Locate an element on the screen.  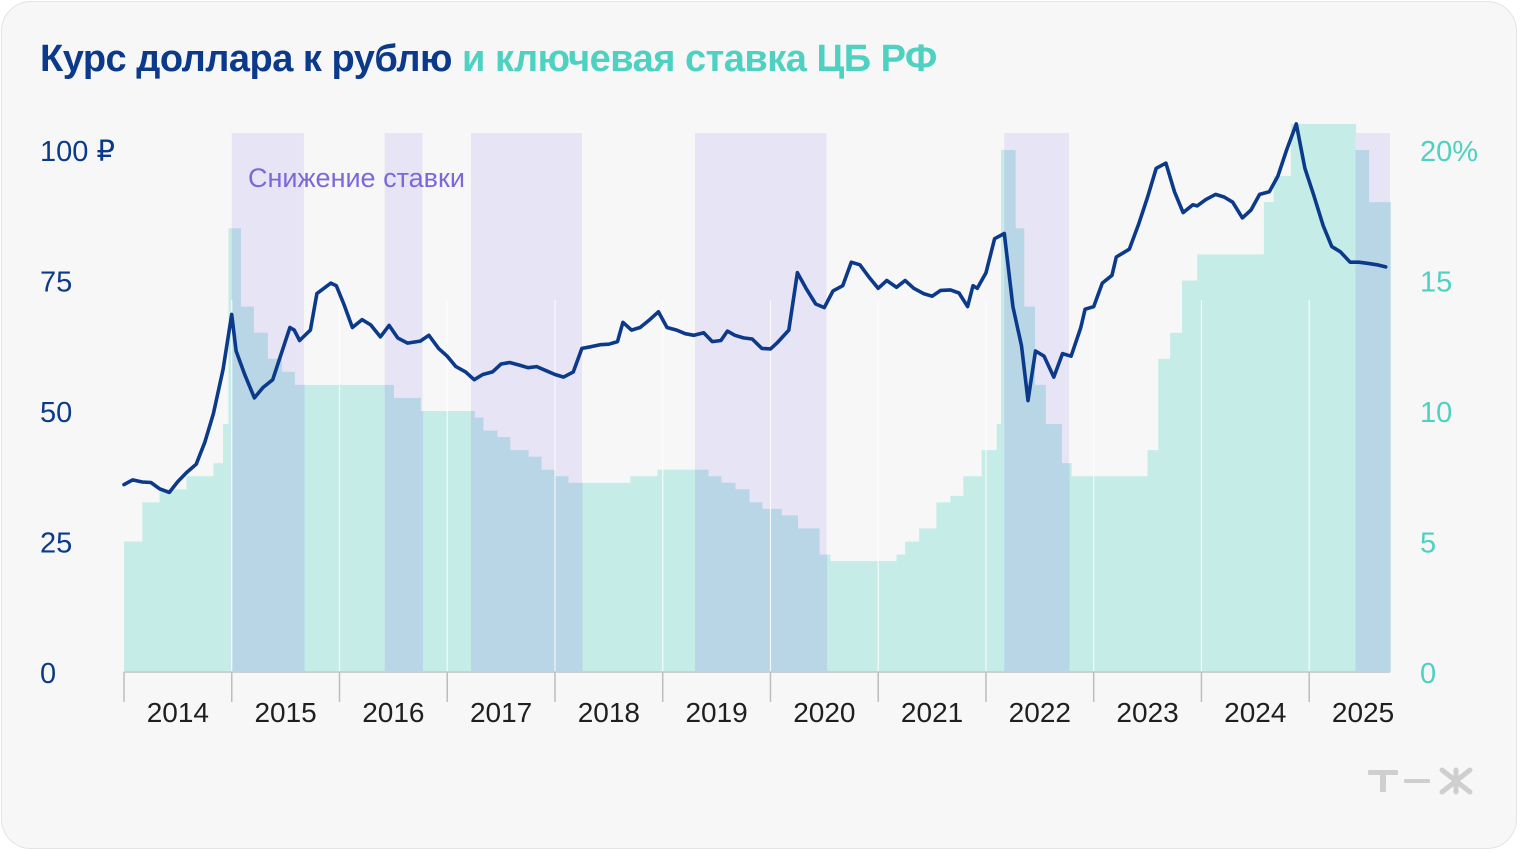
right-axis-tick-label: 0 is located at coordinates (1428, 674).